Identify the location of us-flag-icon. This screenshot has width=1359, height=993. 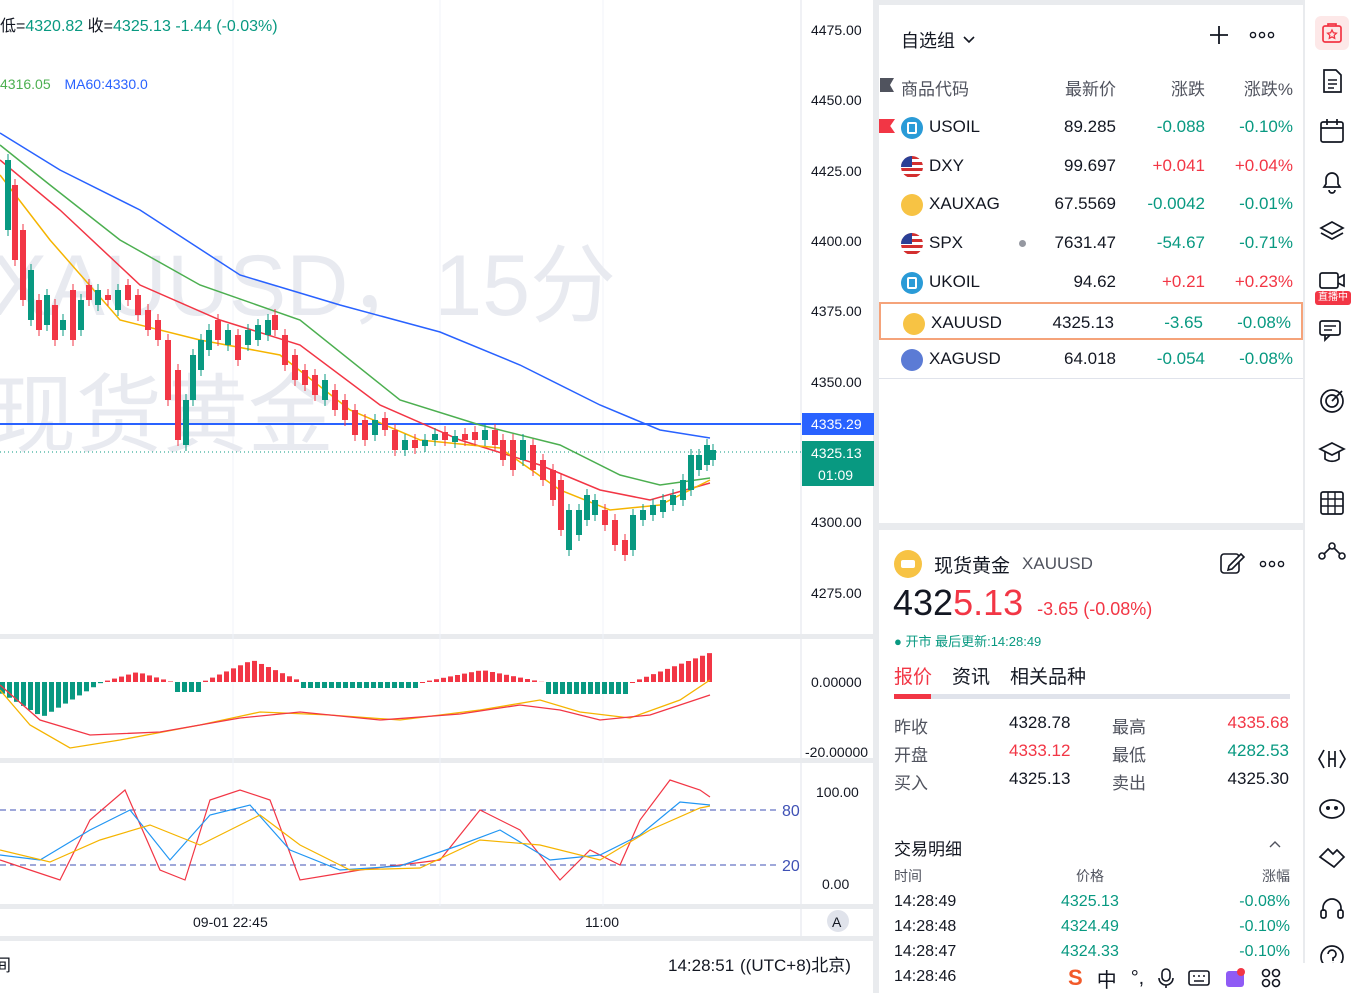
(912, 166).